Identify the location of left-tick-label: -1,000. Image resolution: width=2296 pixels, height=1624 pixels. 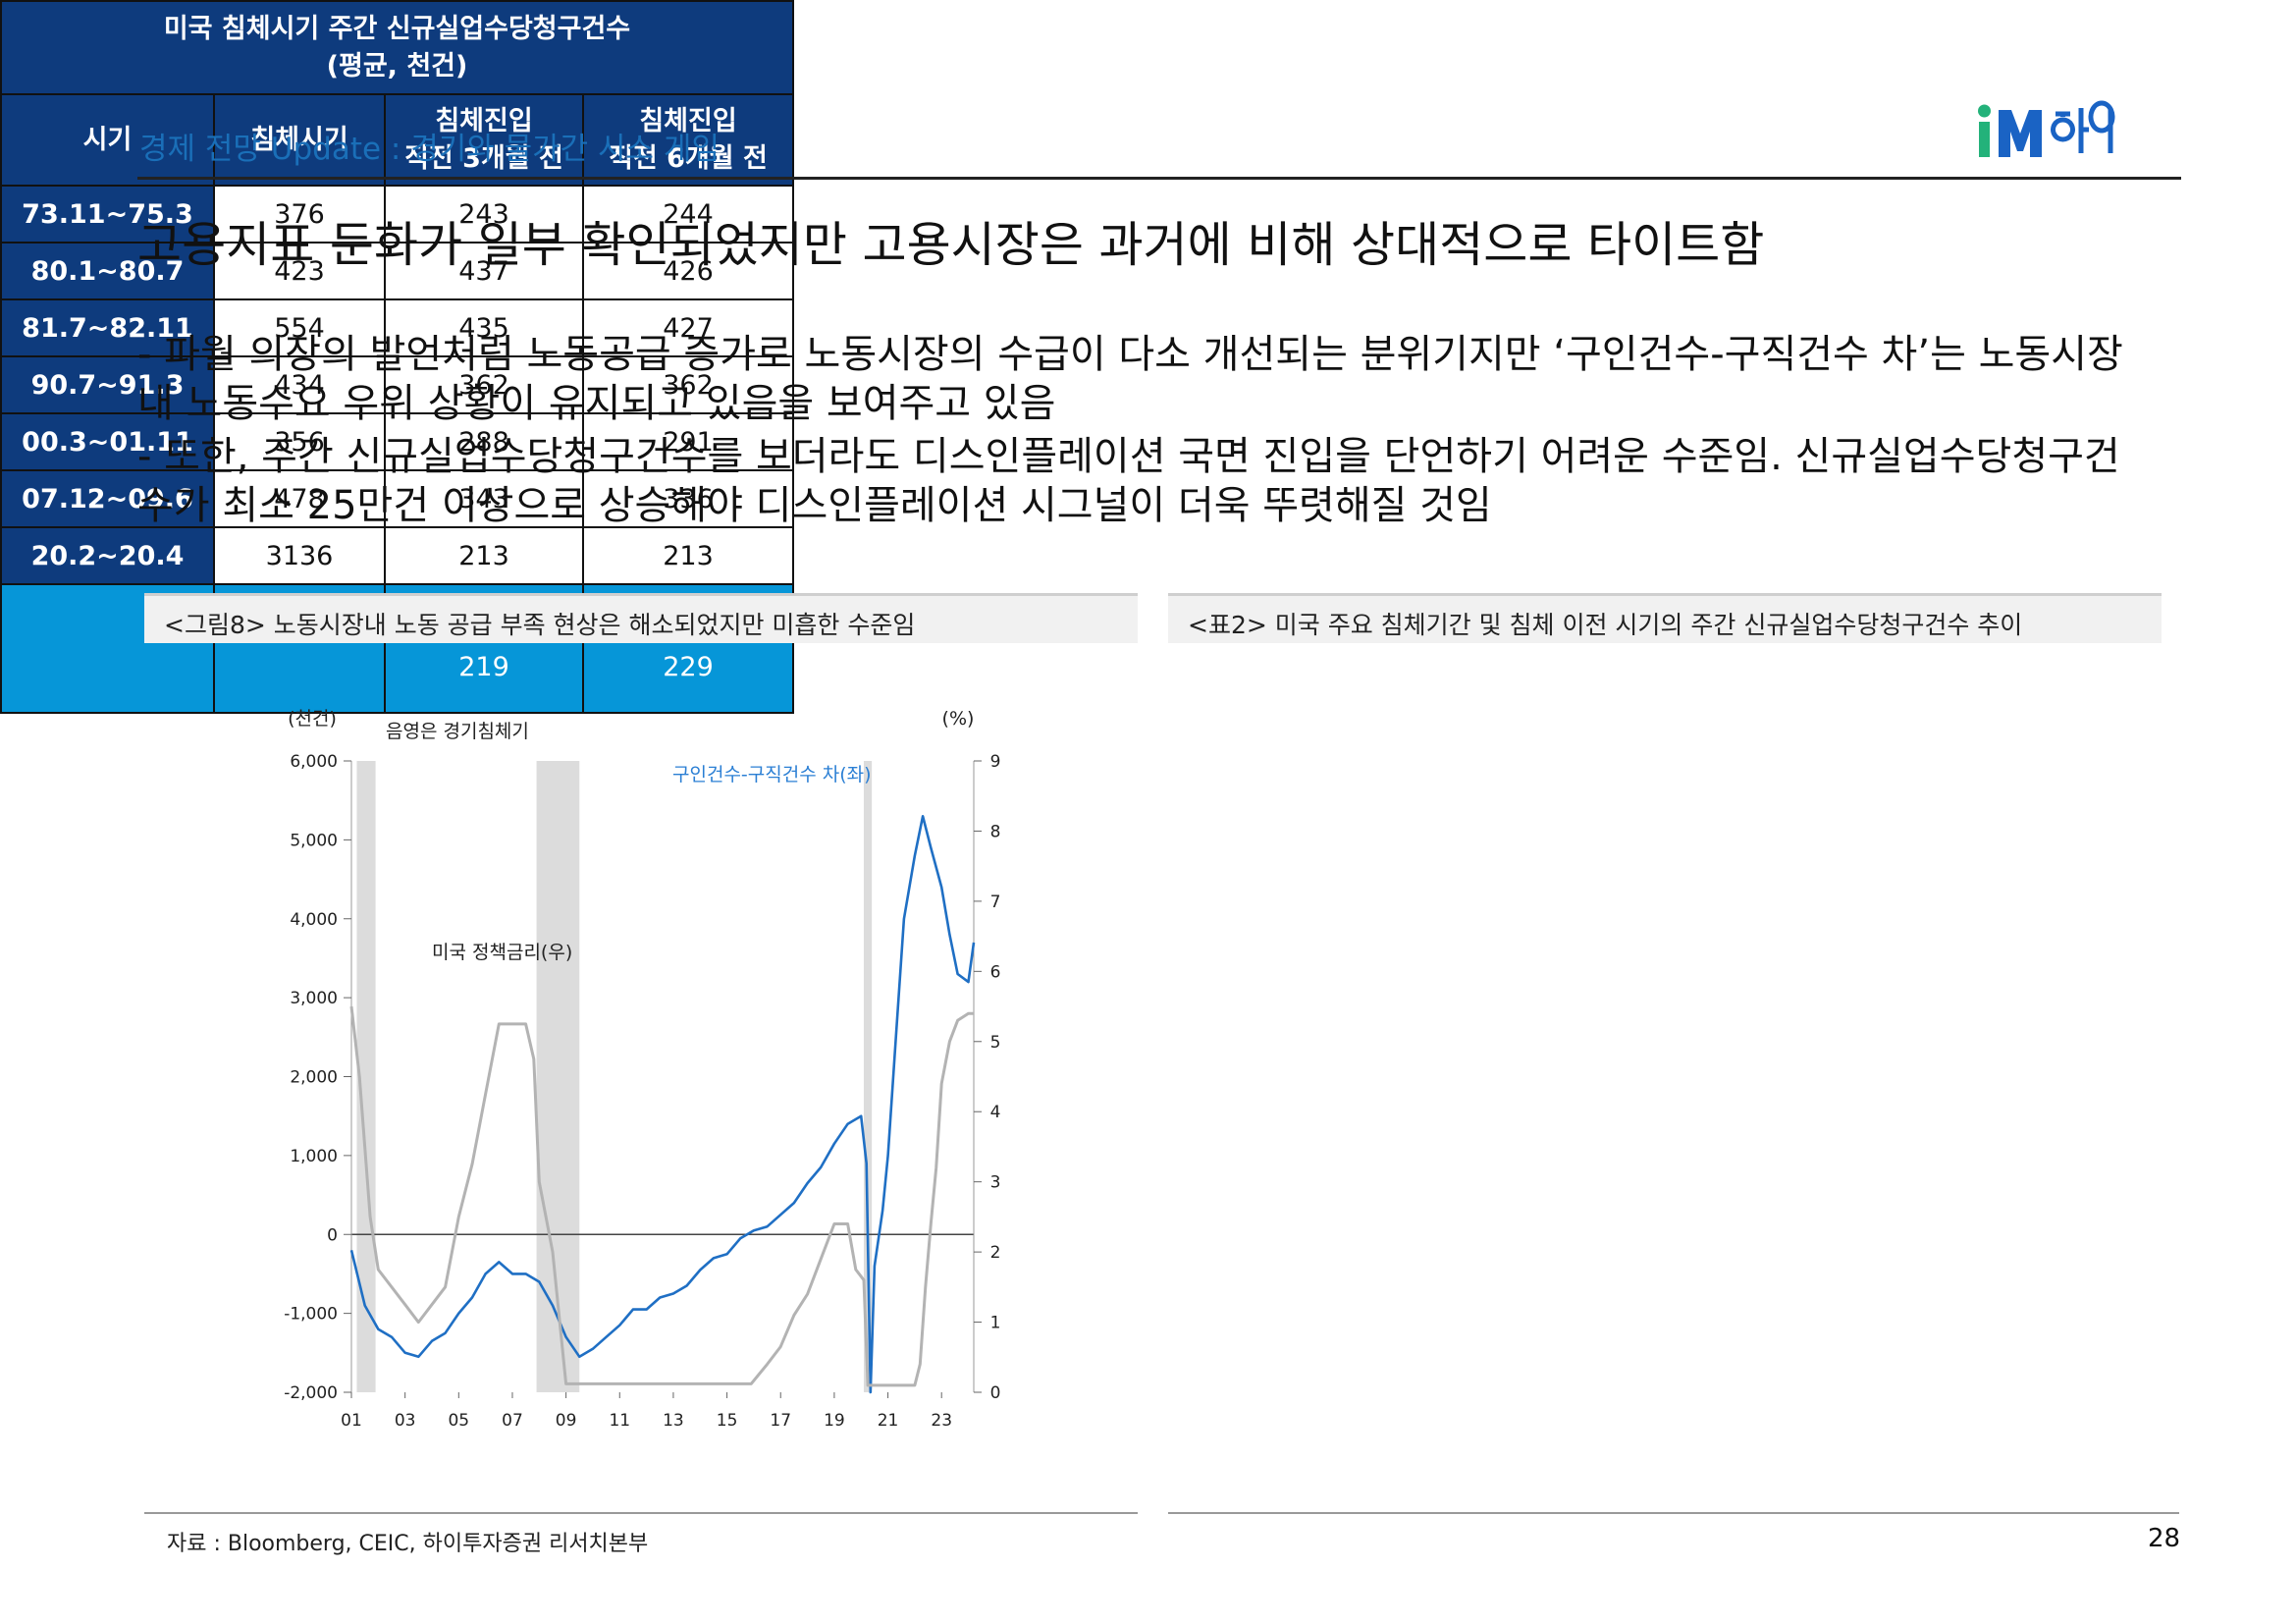
(311, 1315).